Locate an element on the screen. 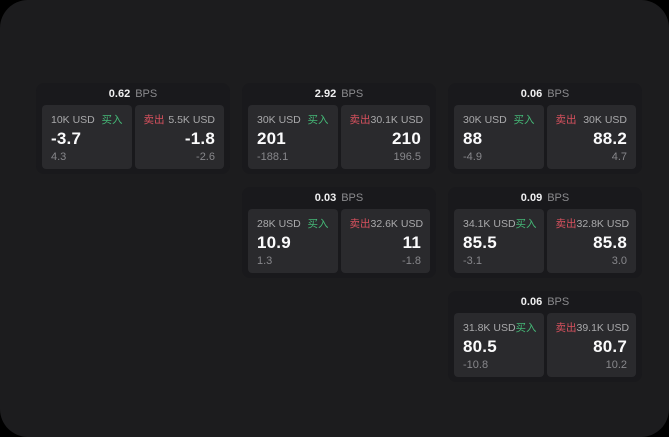 This screenshot has width=669, height=437. sell-price: 80.7 is located at coordinates (610, 346).